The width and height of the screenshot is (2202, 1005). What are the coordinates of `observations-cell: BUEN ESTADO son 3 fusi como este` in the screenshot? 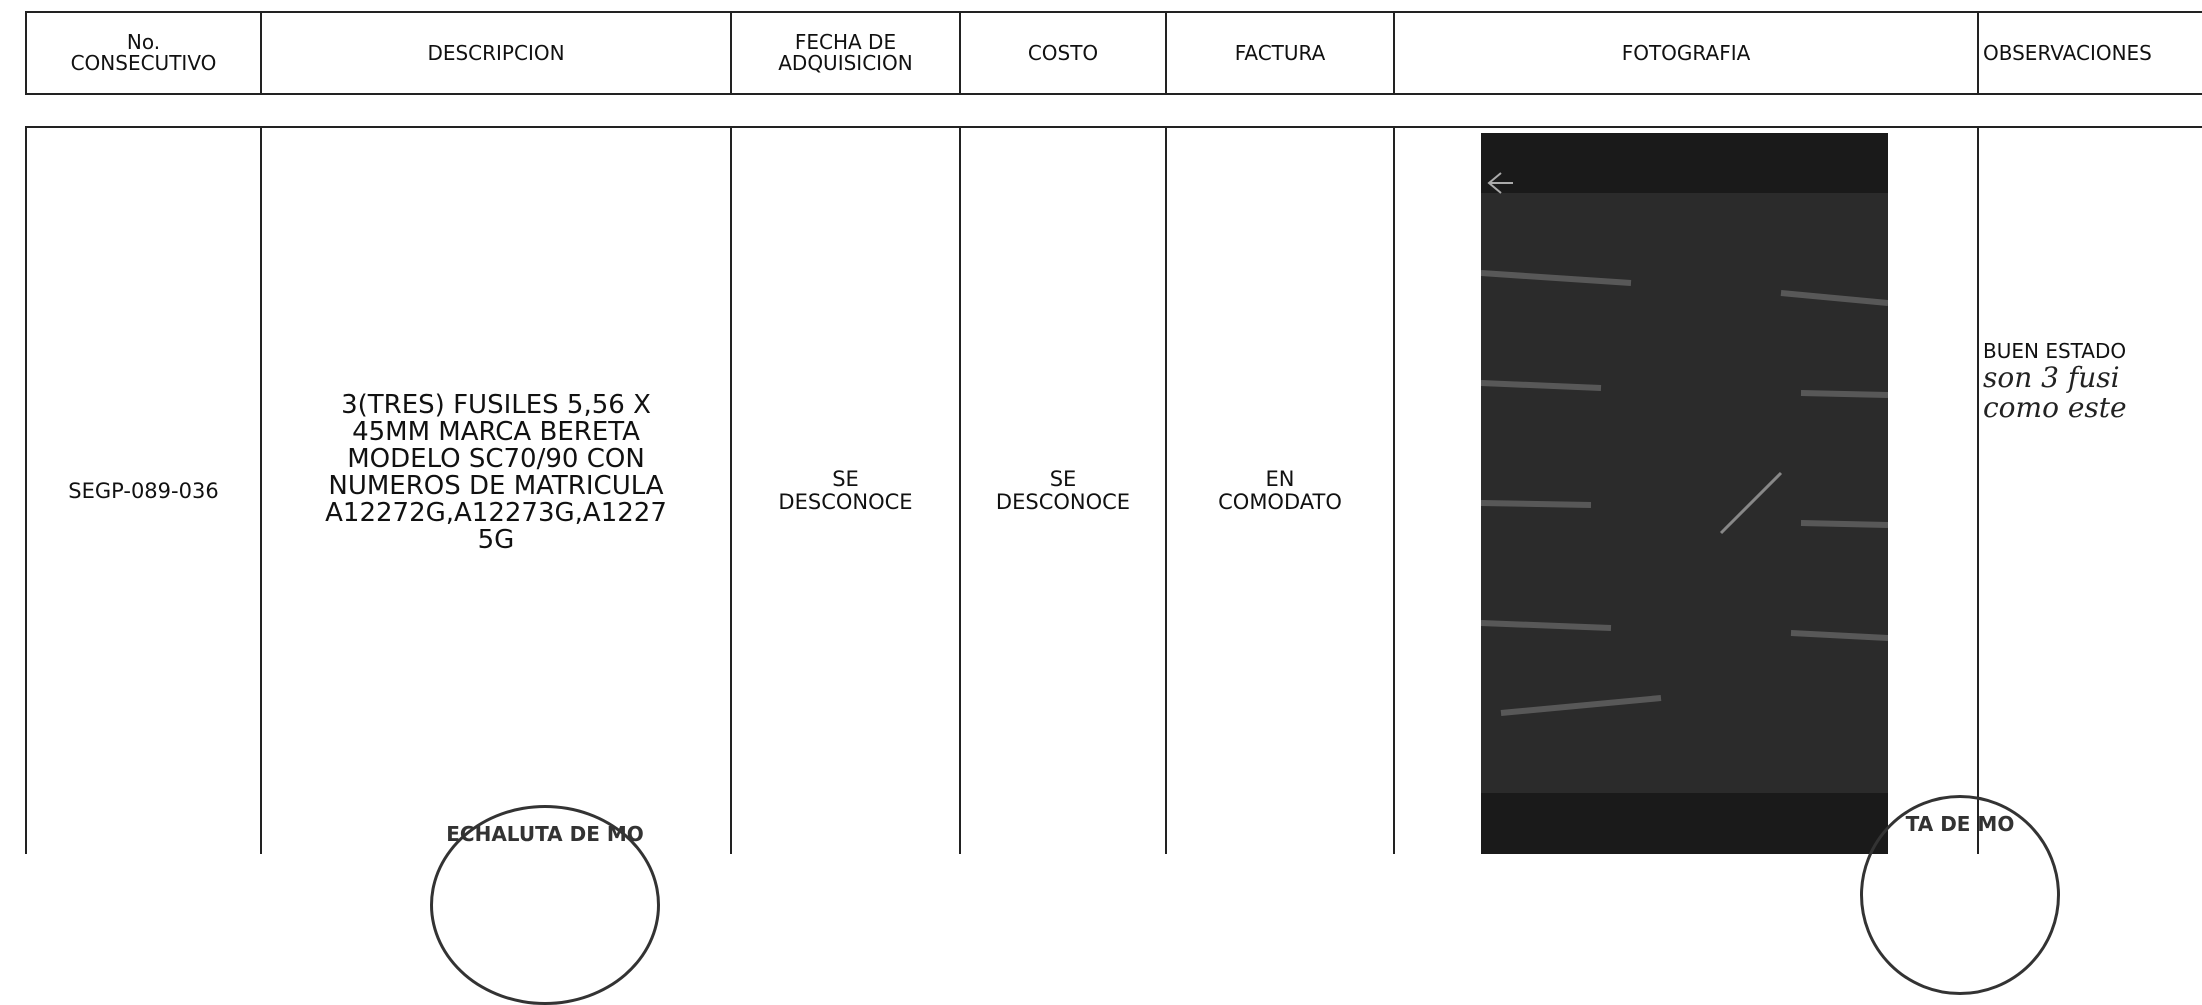 It's located at (2092, 410).